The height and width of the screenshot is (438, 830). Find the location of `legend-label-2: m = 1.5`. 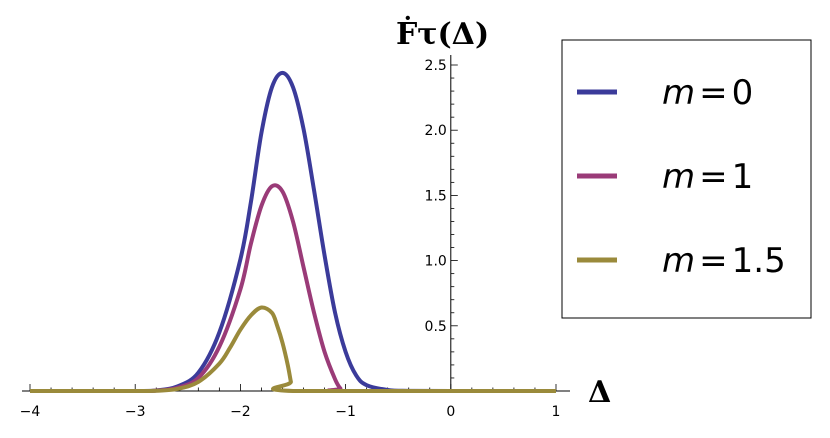

legend-label-2: m = 1.5 is located at coordinates (724, 261).